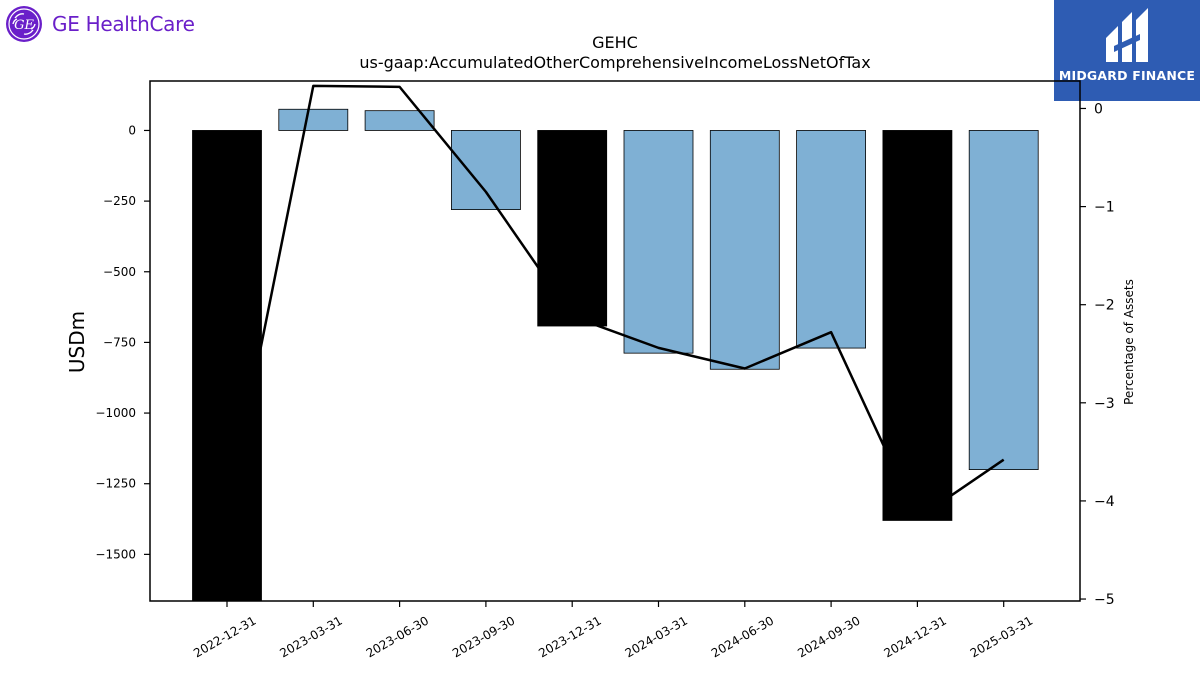  Describe the element at coordinates (224, 636) in the screenshot. I see `x-tick-label: 2022-12-31` at that location.